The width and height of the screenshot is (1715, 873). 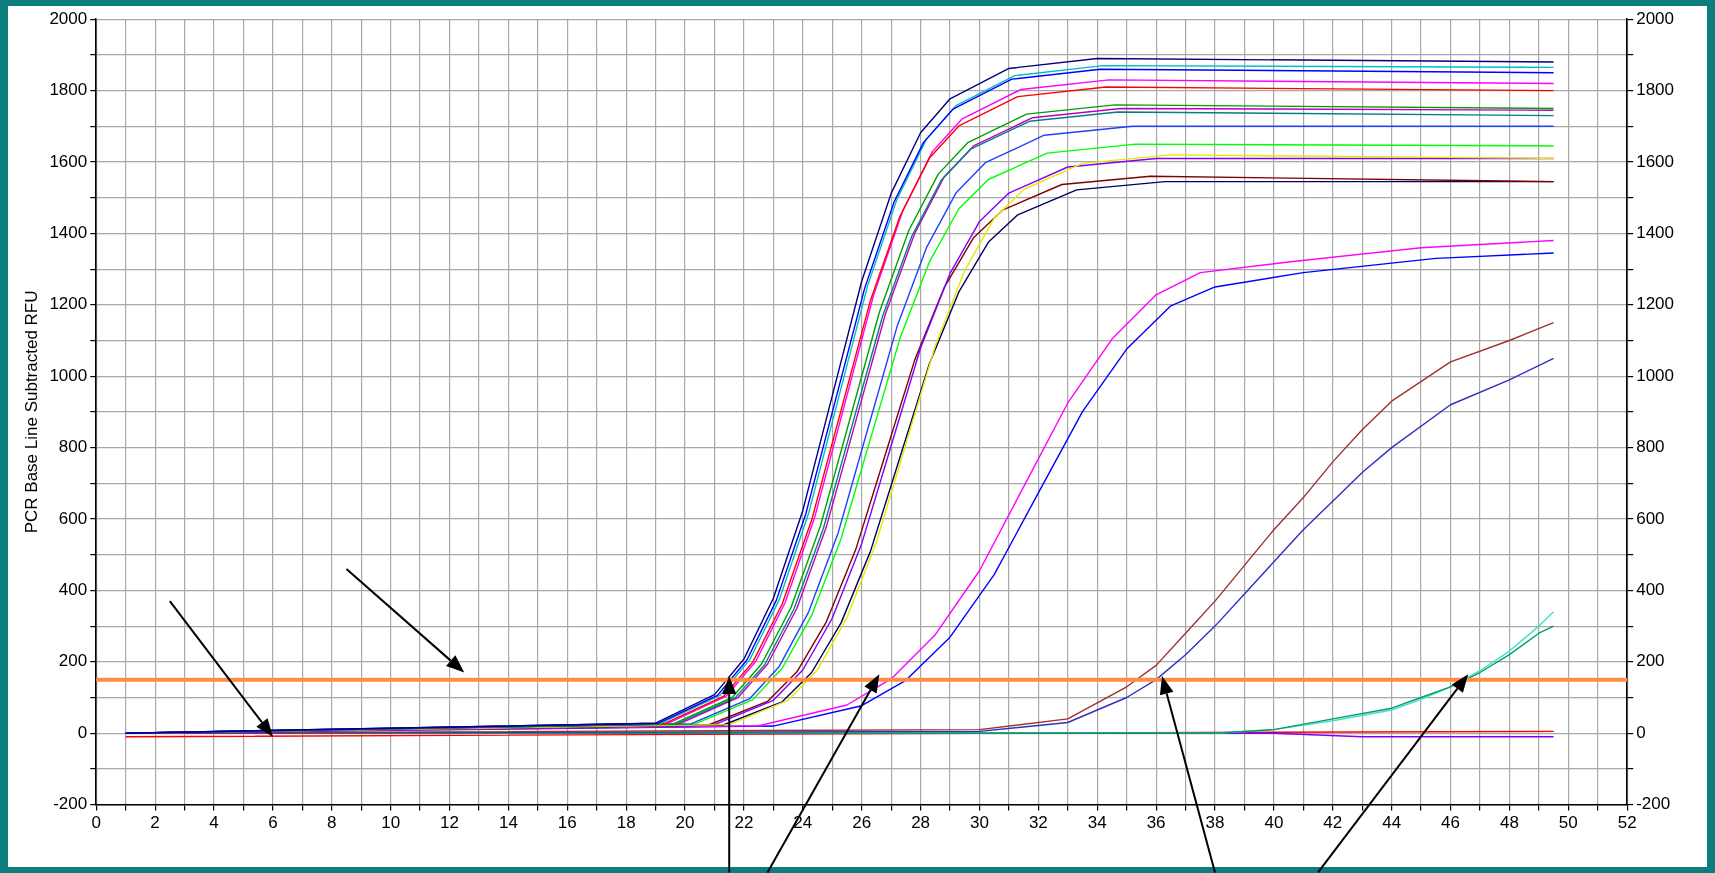 I want to click on y-tick-label: 600, so click(x=73, y=518).